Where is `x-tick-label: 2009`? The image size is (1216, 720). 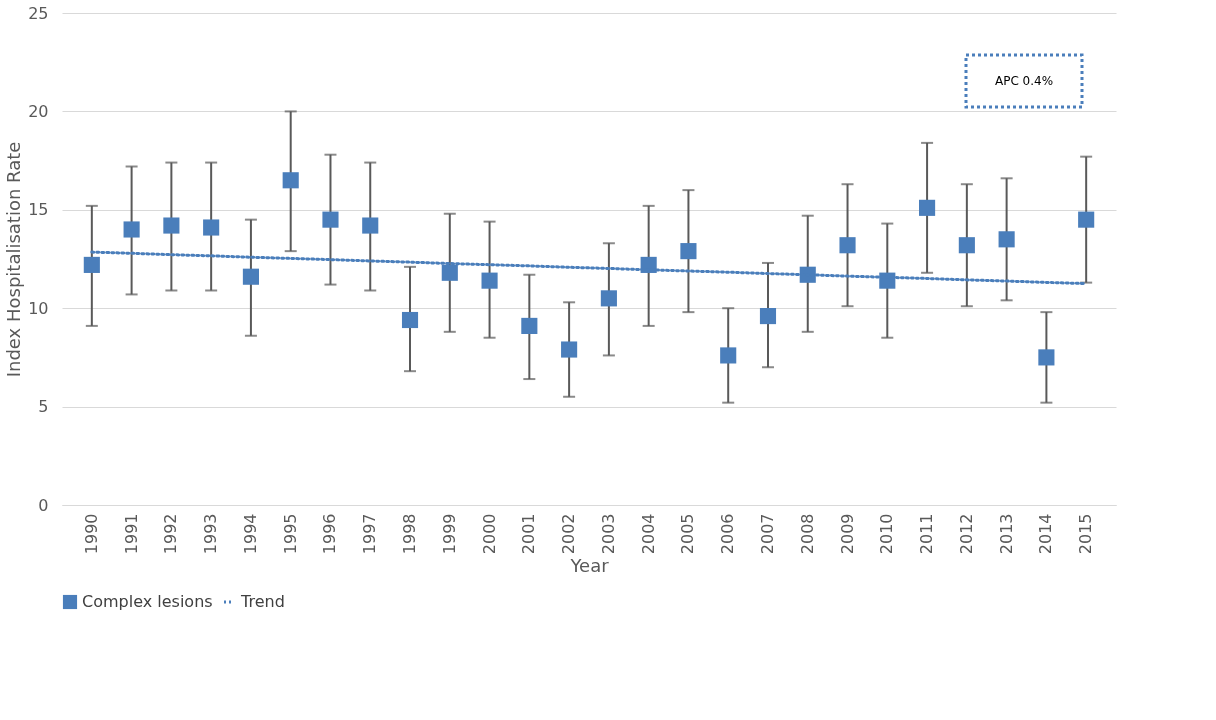
x-tick-label: 2009 is located at coordinates (847, 534).